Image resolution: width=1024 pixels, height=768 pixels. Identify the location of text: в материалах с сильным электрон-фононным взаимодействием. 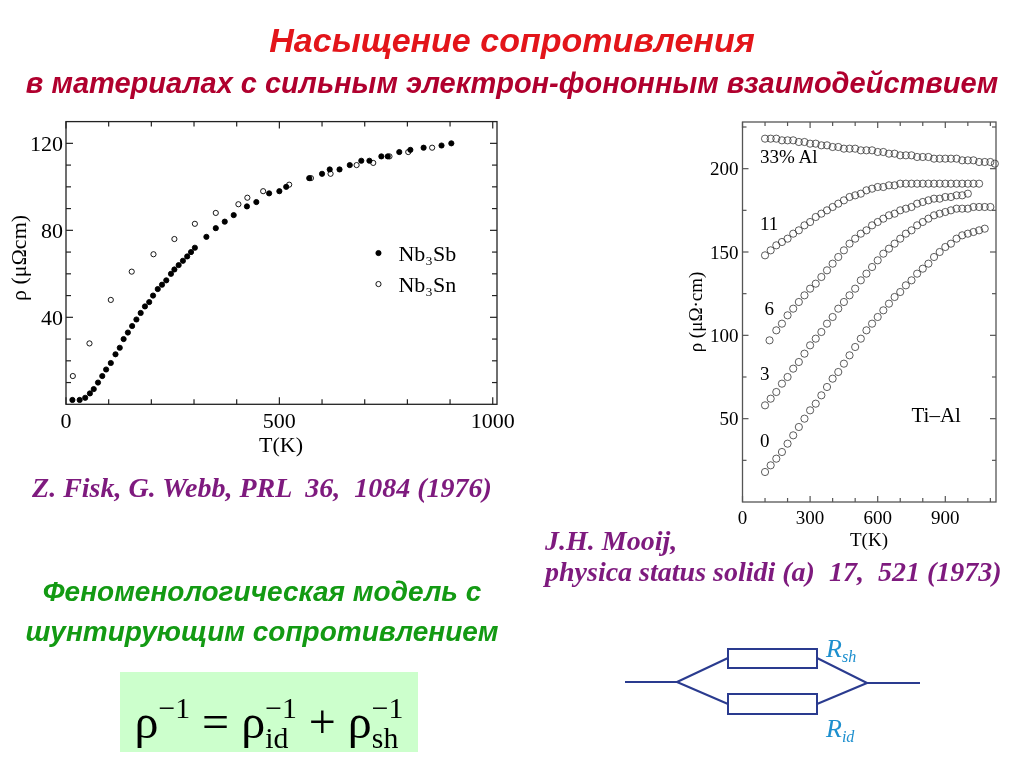
(512, 83).